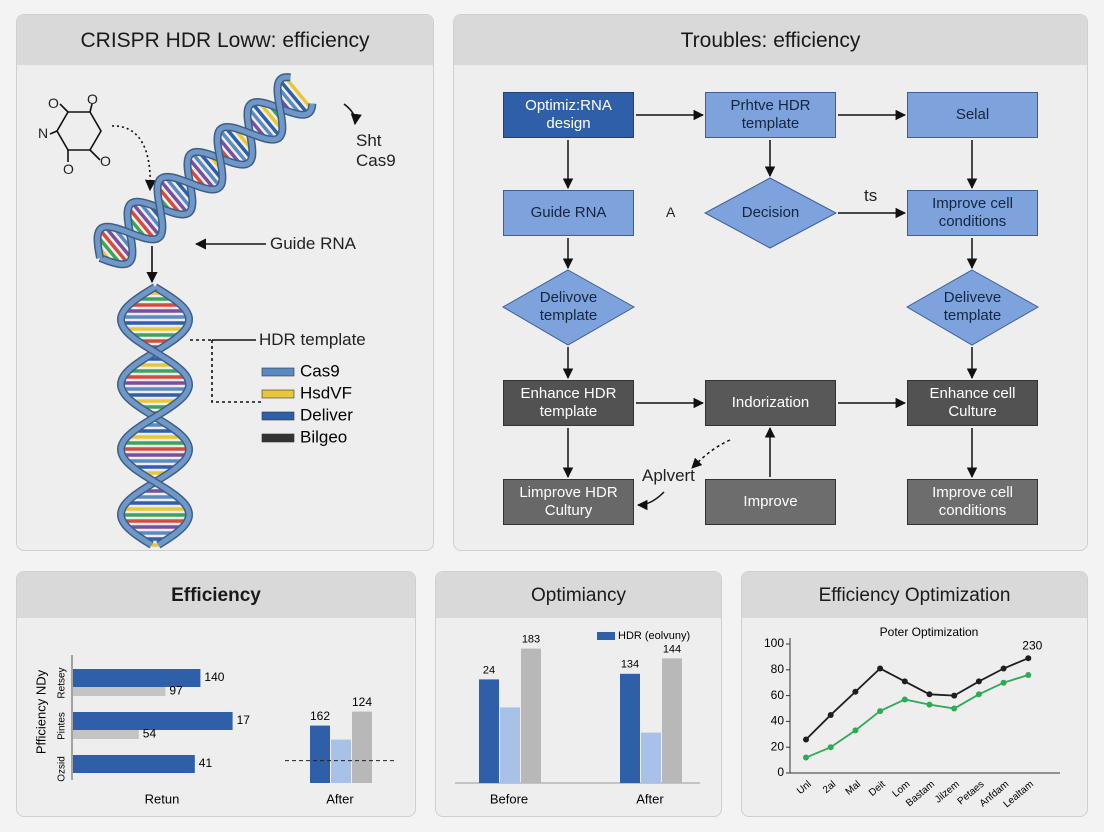 The height and width of the screenshot is (832, 1104). I want to click on atom: N, so click(43, 133).